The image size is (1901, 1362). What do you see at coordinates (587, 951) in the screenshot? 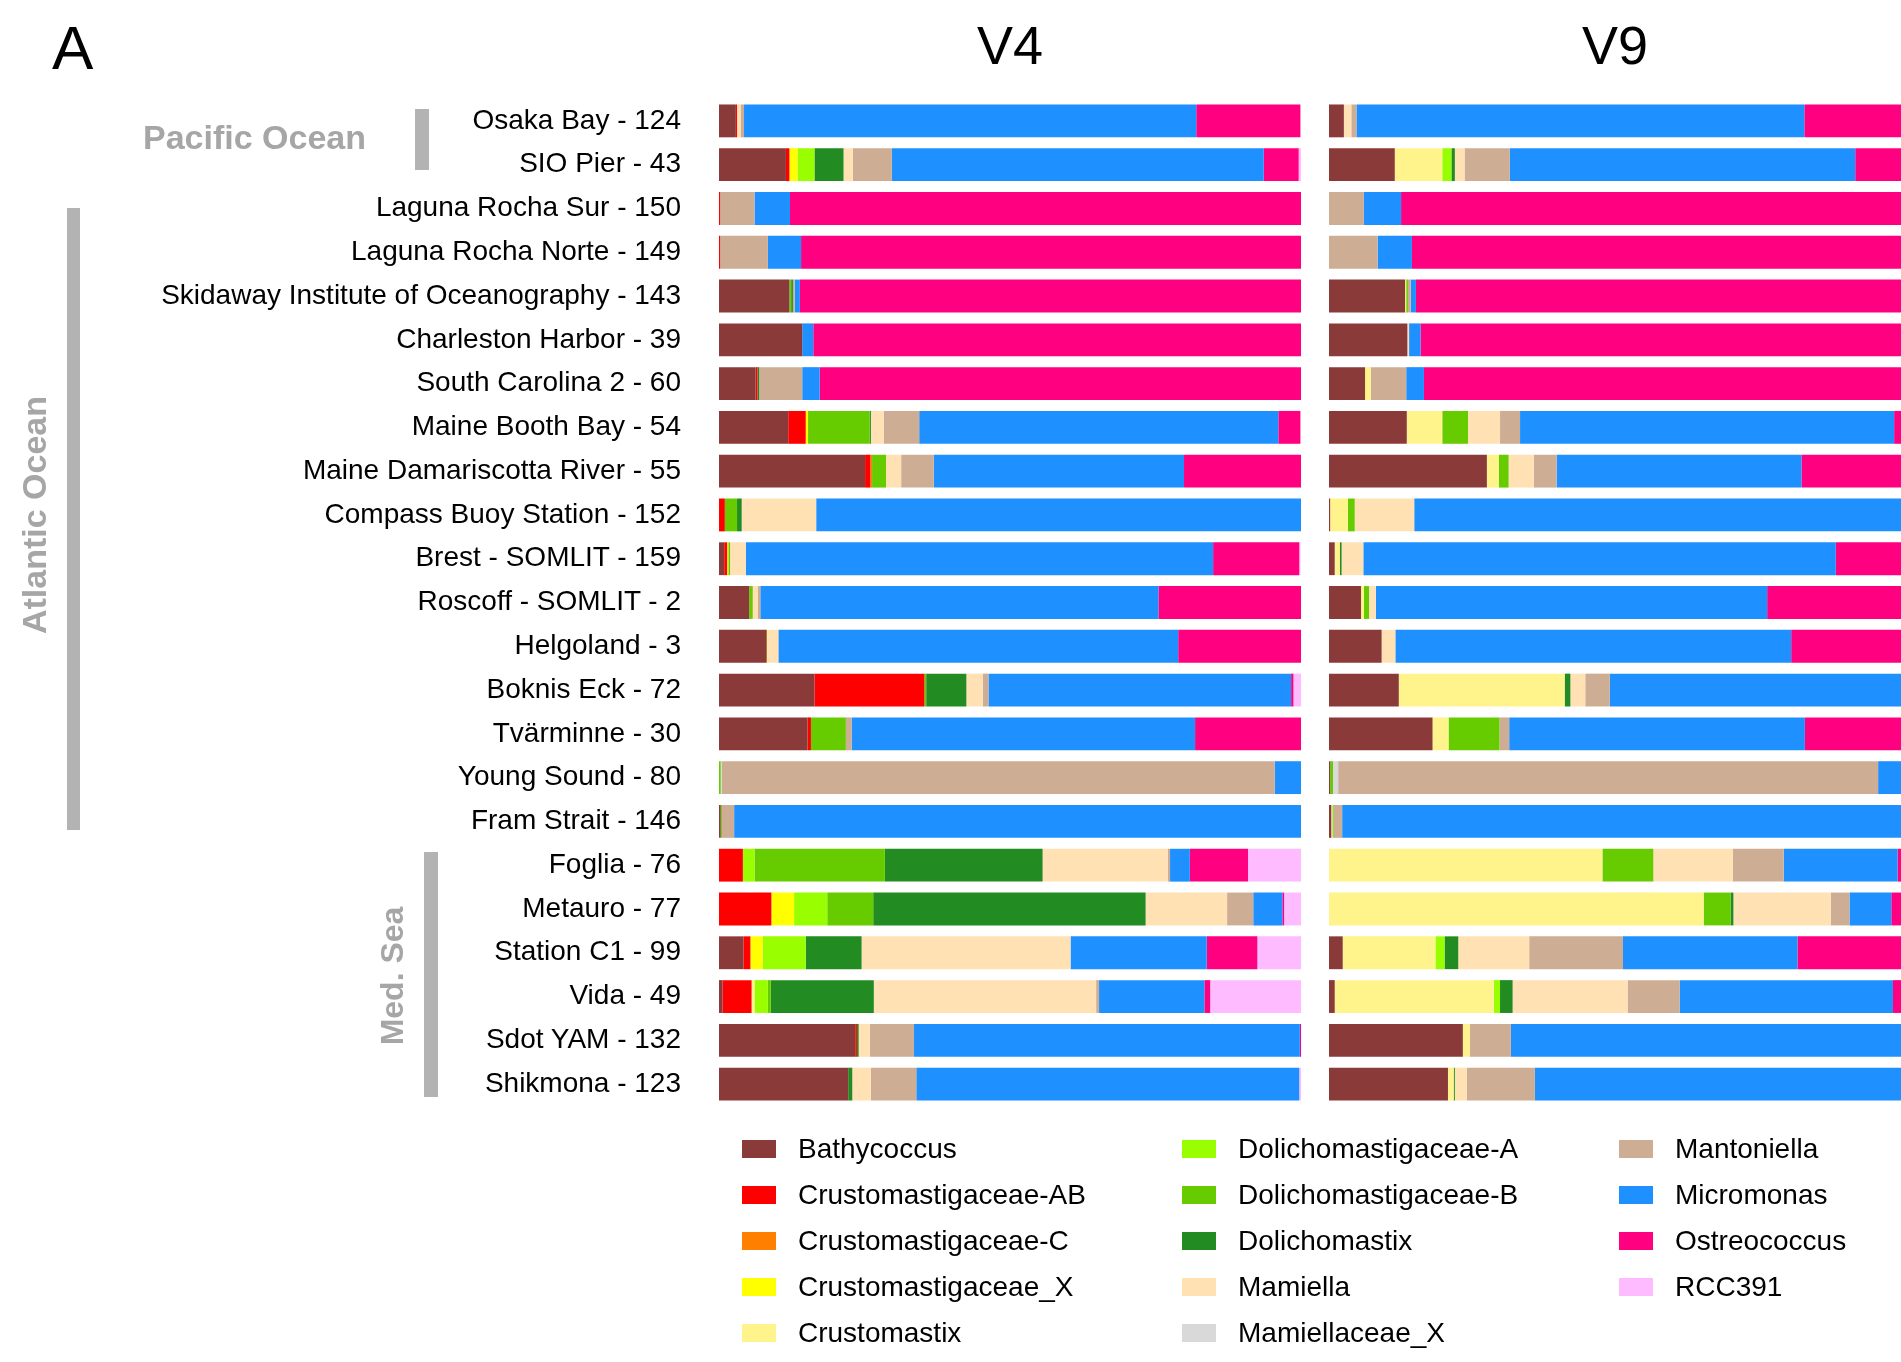
I see `y-tick-label: Station C1 - 99` at bounding box center [587, 951].